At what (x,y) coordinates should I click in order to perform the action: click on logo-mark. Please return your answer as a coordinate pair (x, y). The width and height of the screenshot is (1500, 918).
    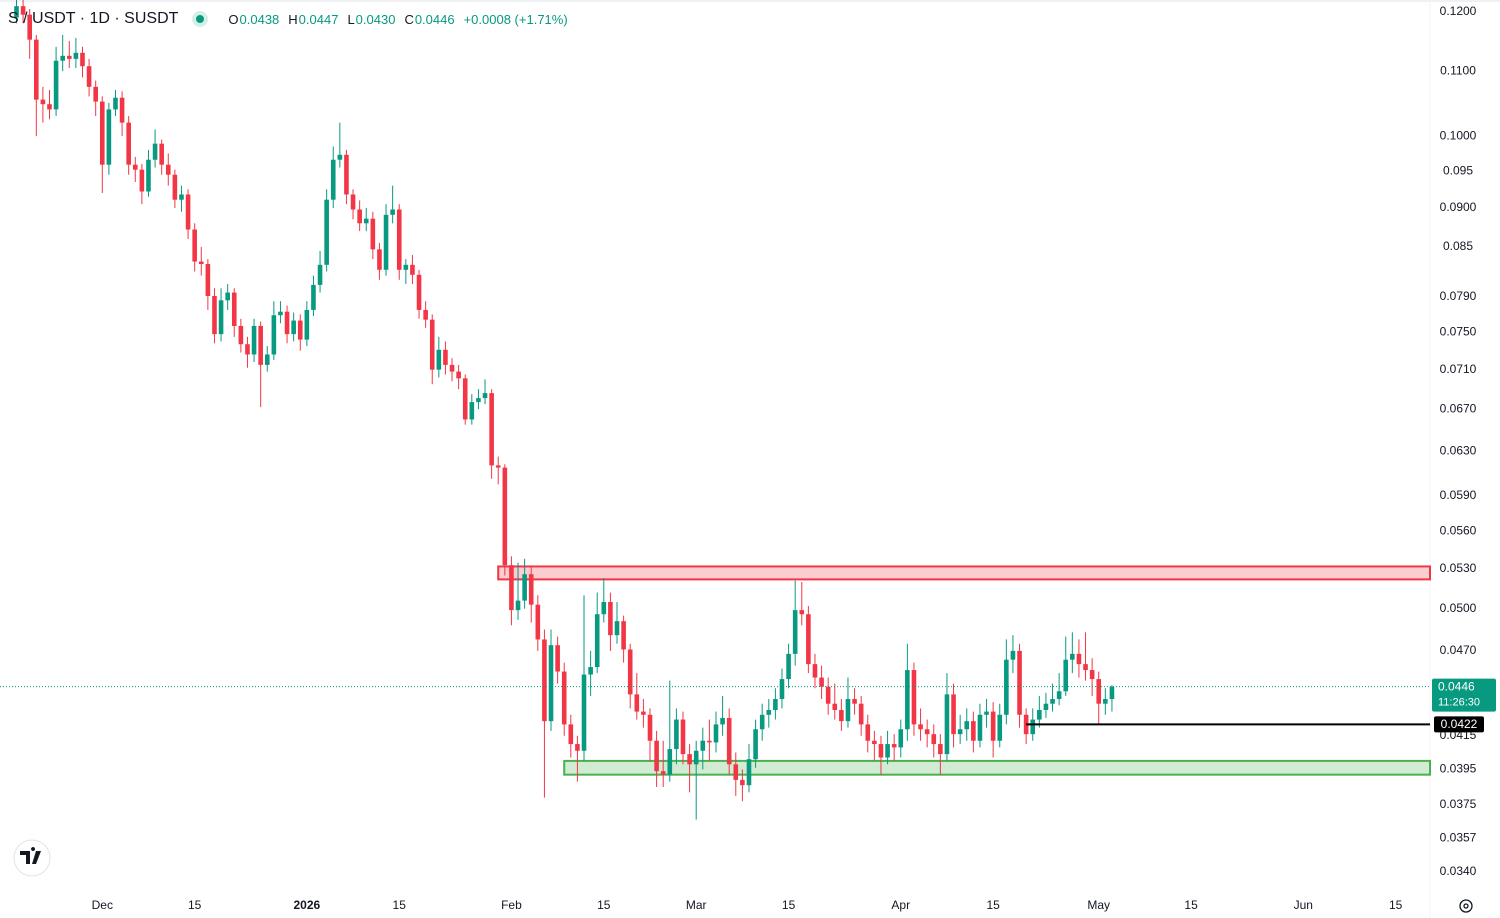
    Looking at the image, I should click on (30, 855).